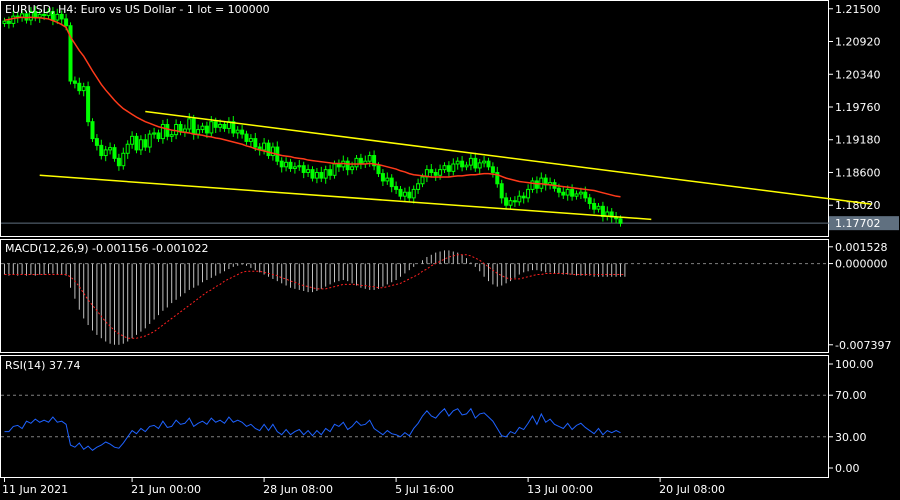 The height and width of the screenshot is (500, 900). Describe the element at coordinates (851, 437) in the screenshot. I see `rsi-tick-label: 30.00` at that location.